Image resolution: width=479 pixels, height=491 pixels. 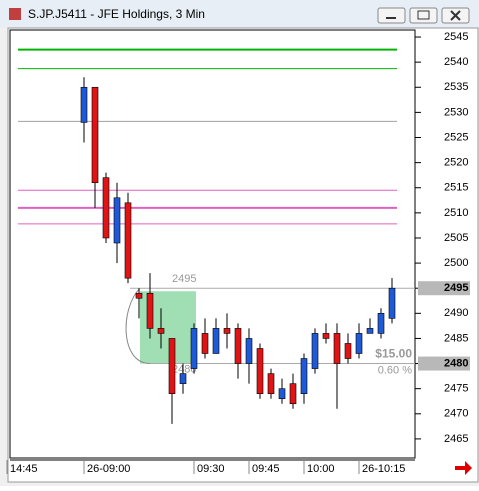 I want to click on y-tick-label: 2505, so click(x=456, y=238).